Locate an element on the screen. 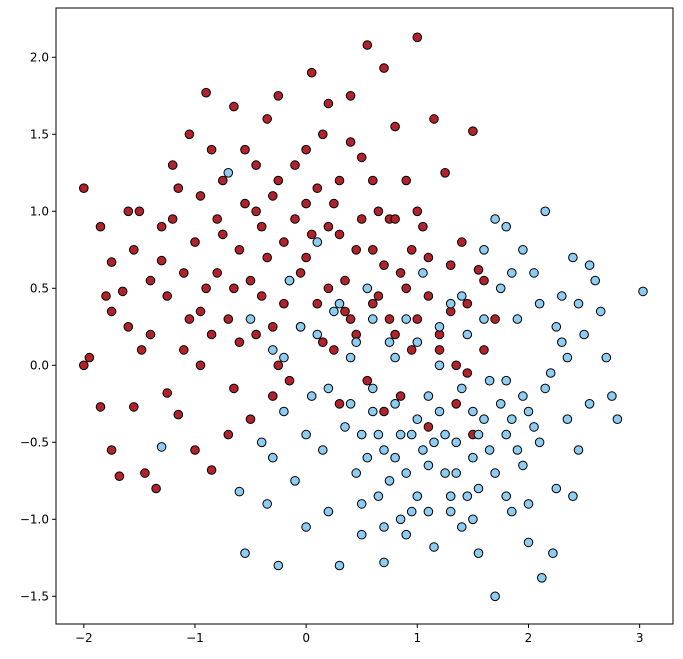  x-axis: −2 −1 0 1 2 3 is located at coordinates (359, 634).